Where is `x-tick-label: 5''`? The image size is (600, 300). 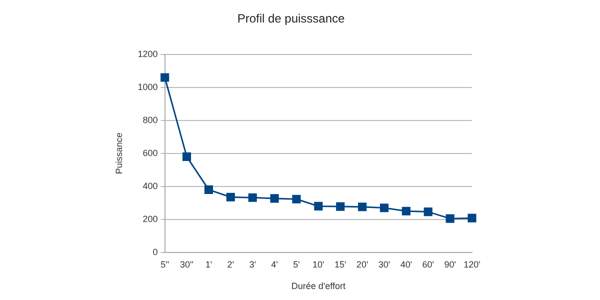
x-tick-label: 5'' is located at coordinates (165, 264).